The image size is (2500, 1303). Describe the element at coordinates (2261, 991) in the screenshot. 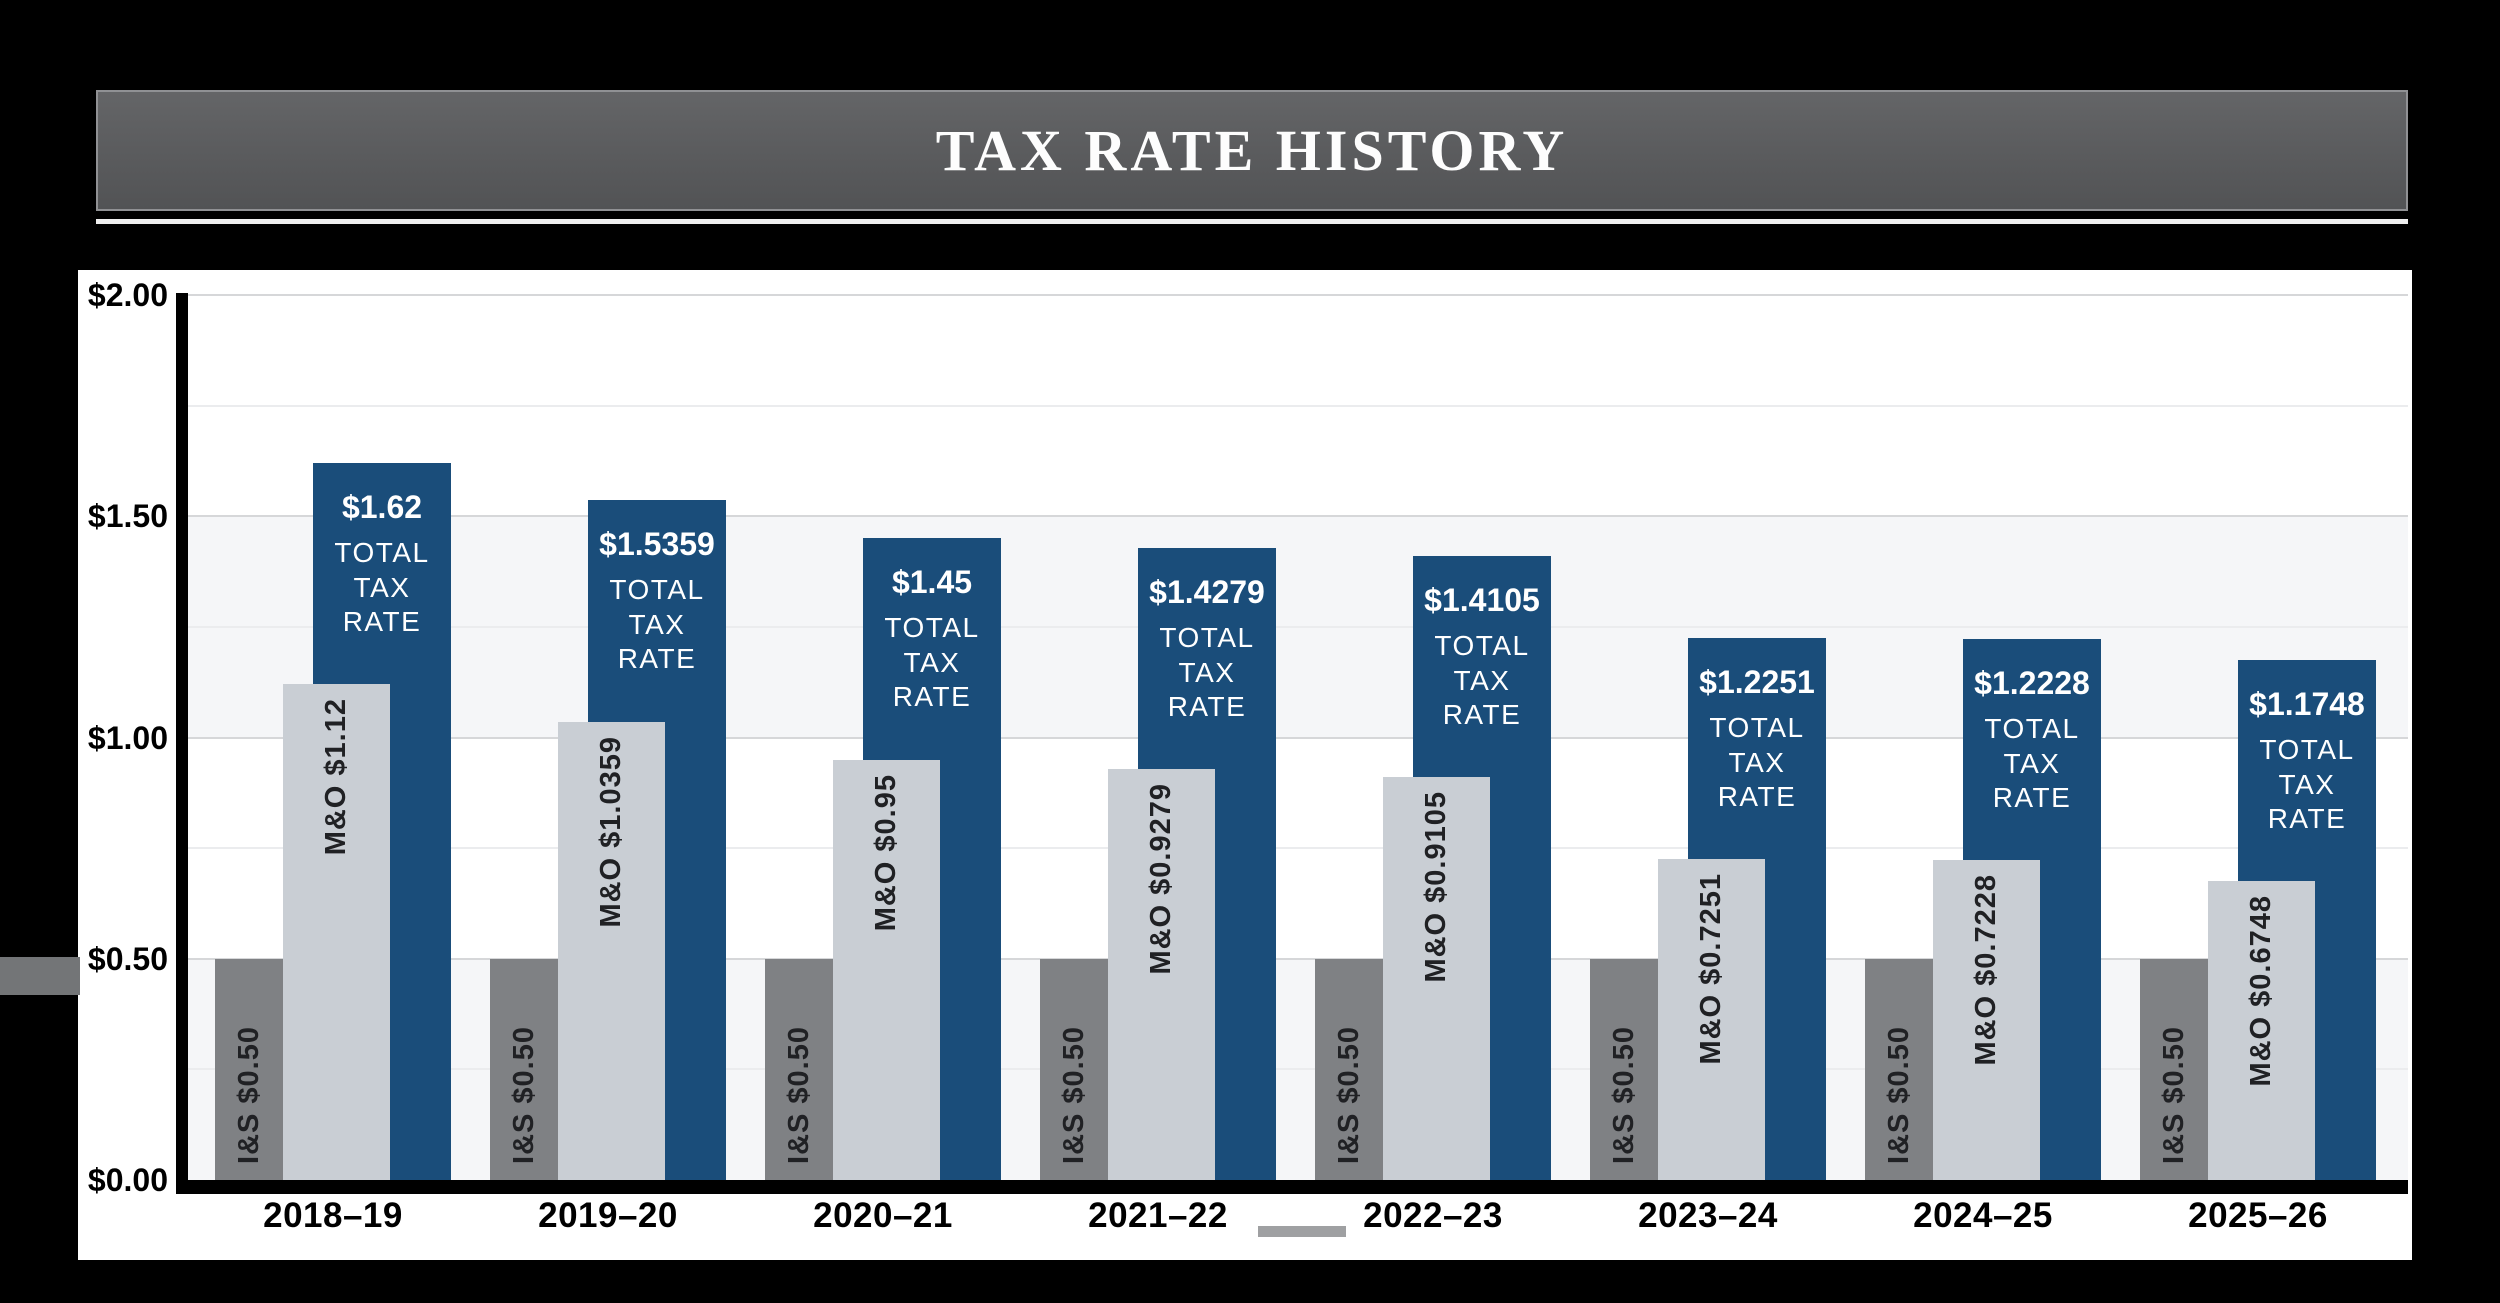

I see `mo-bar-label: M&O $0.6748` at that location.